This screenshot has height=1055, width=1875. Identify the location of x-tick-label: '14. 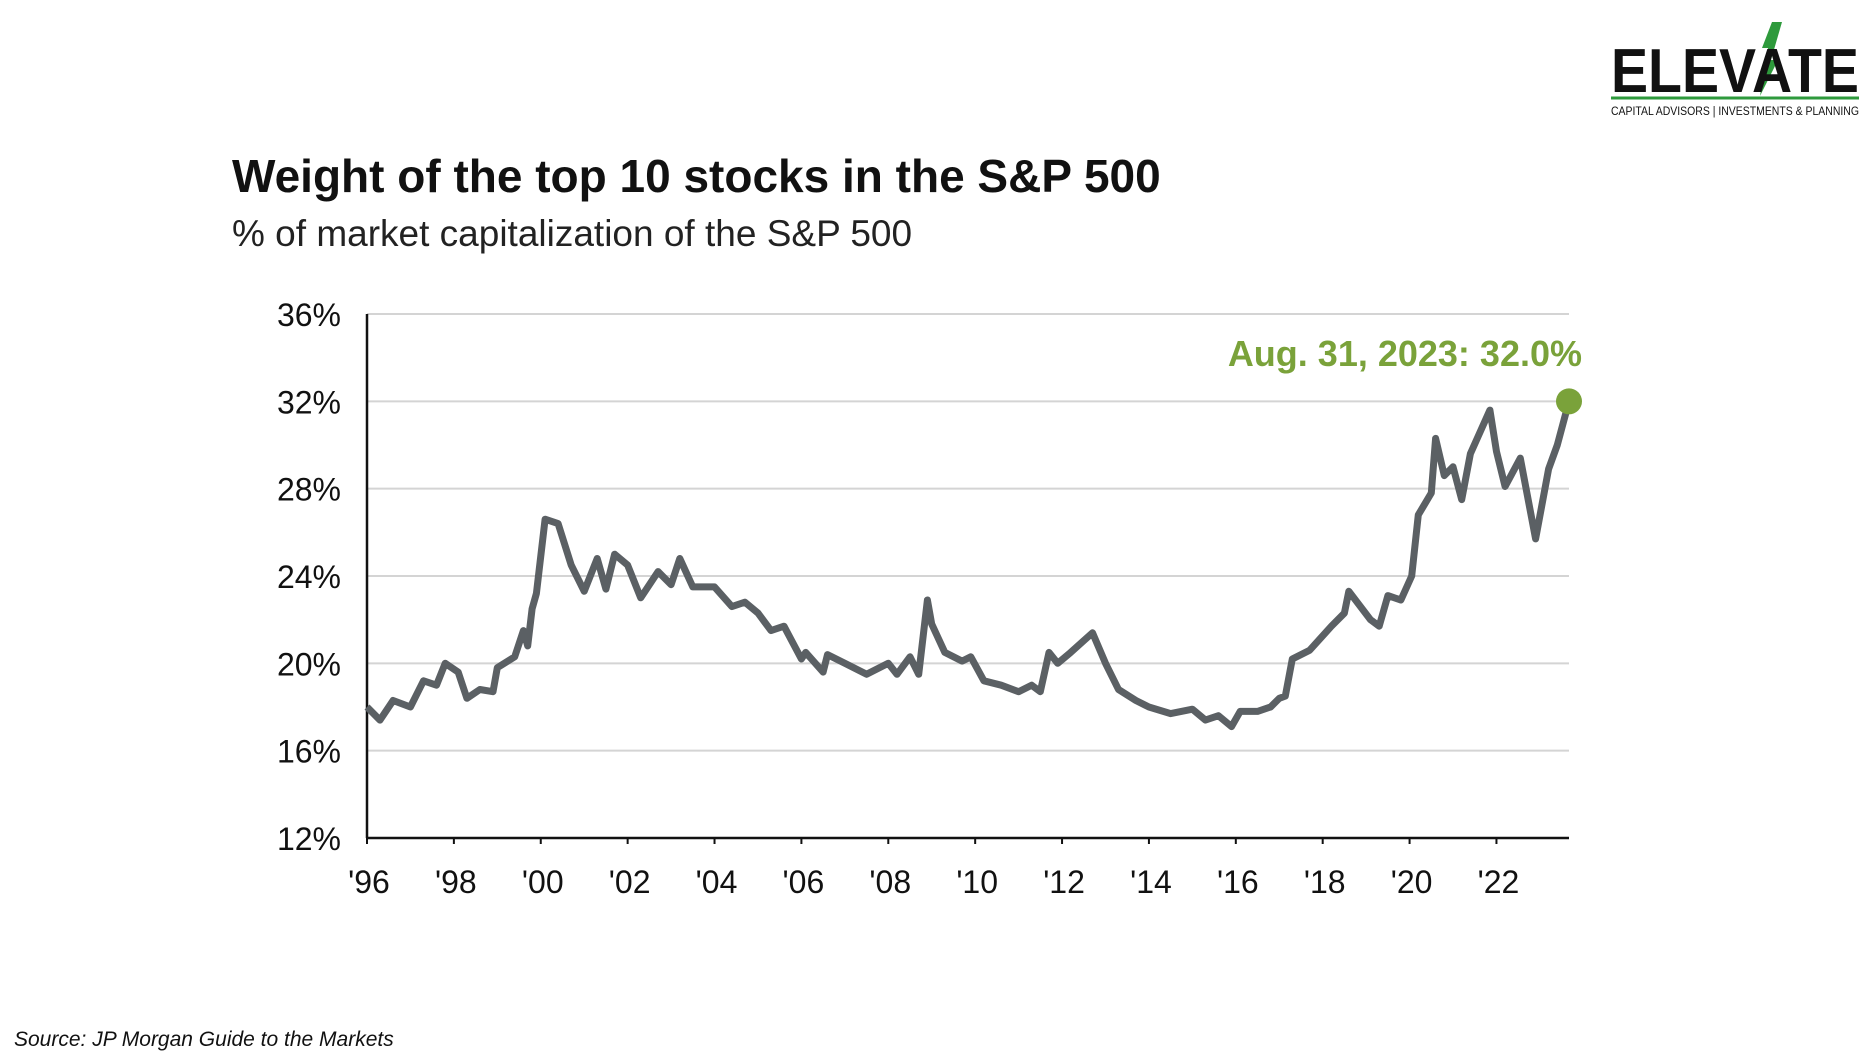
(1151, 882).